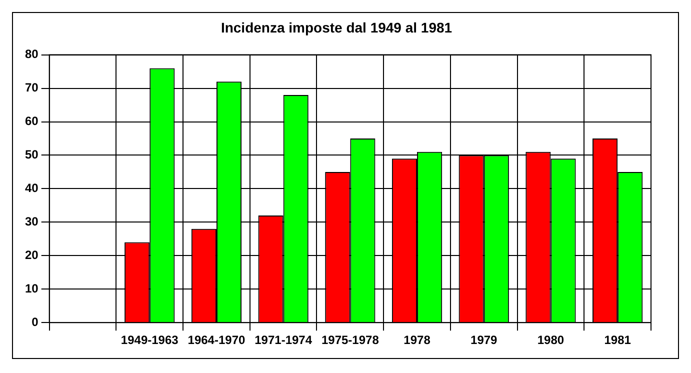 This screenshot has width=691, height=373. What do you see at coordinates (31, 188) in the screenshot?
I see `y-tick-label: 40` at bounding box center [31, 188].